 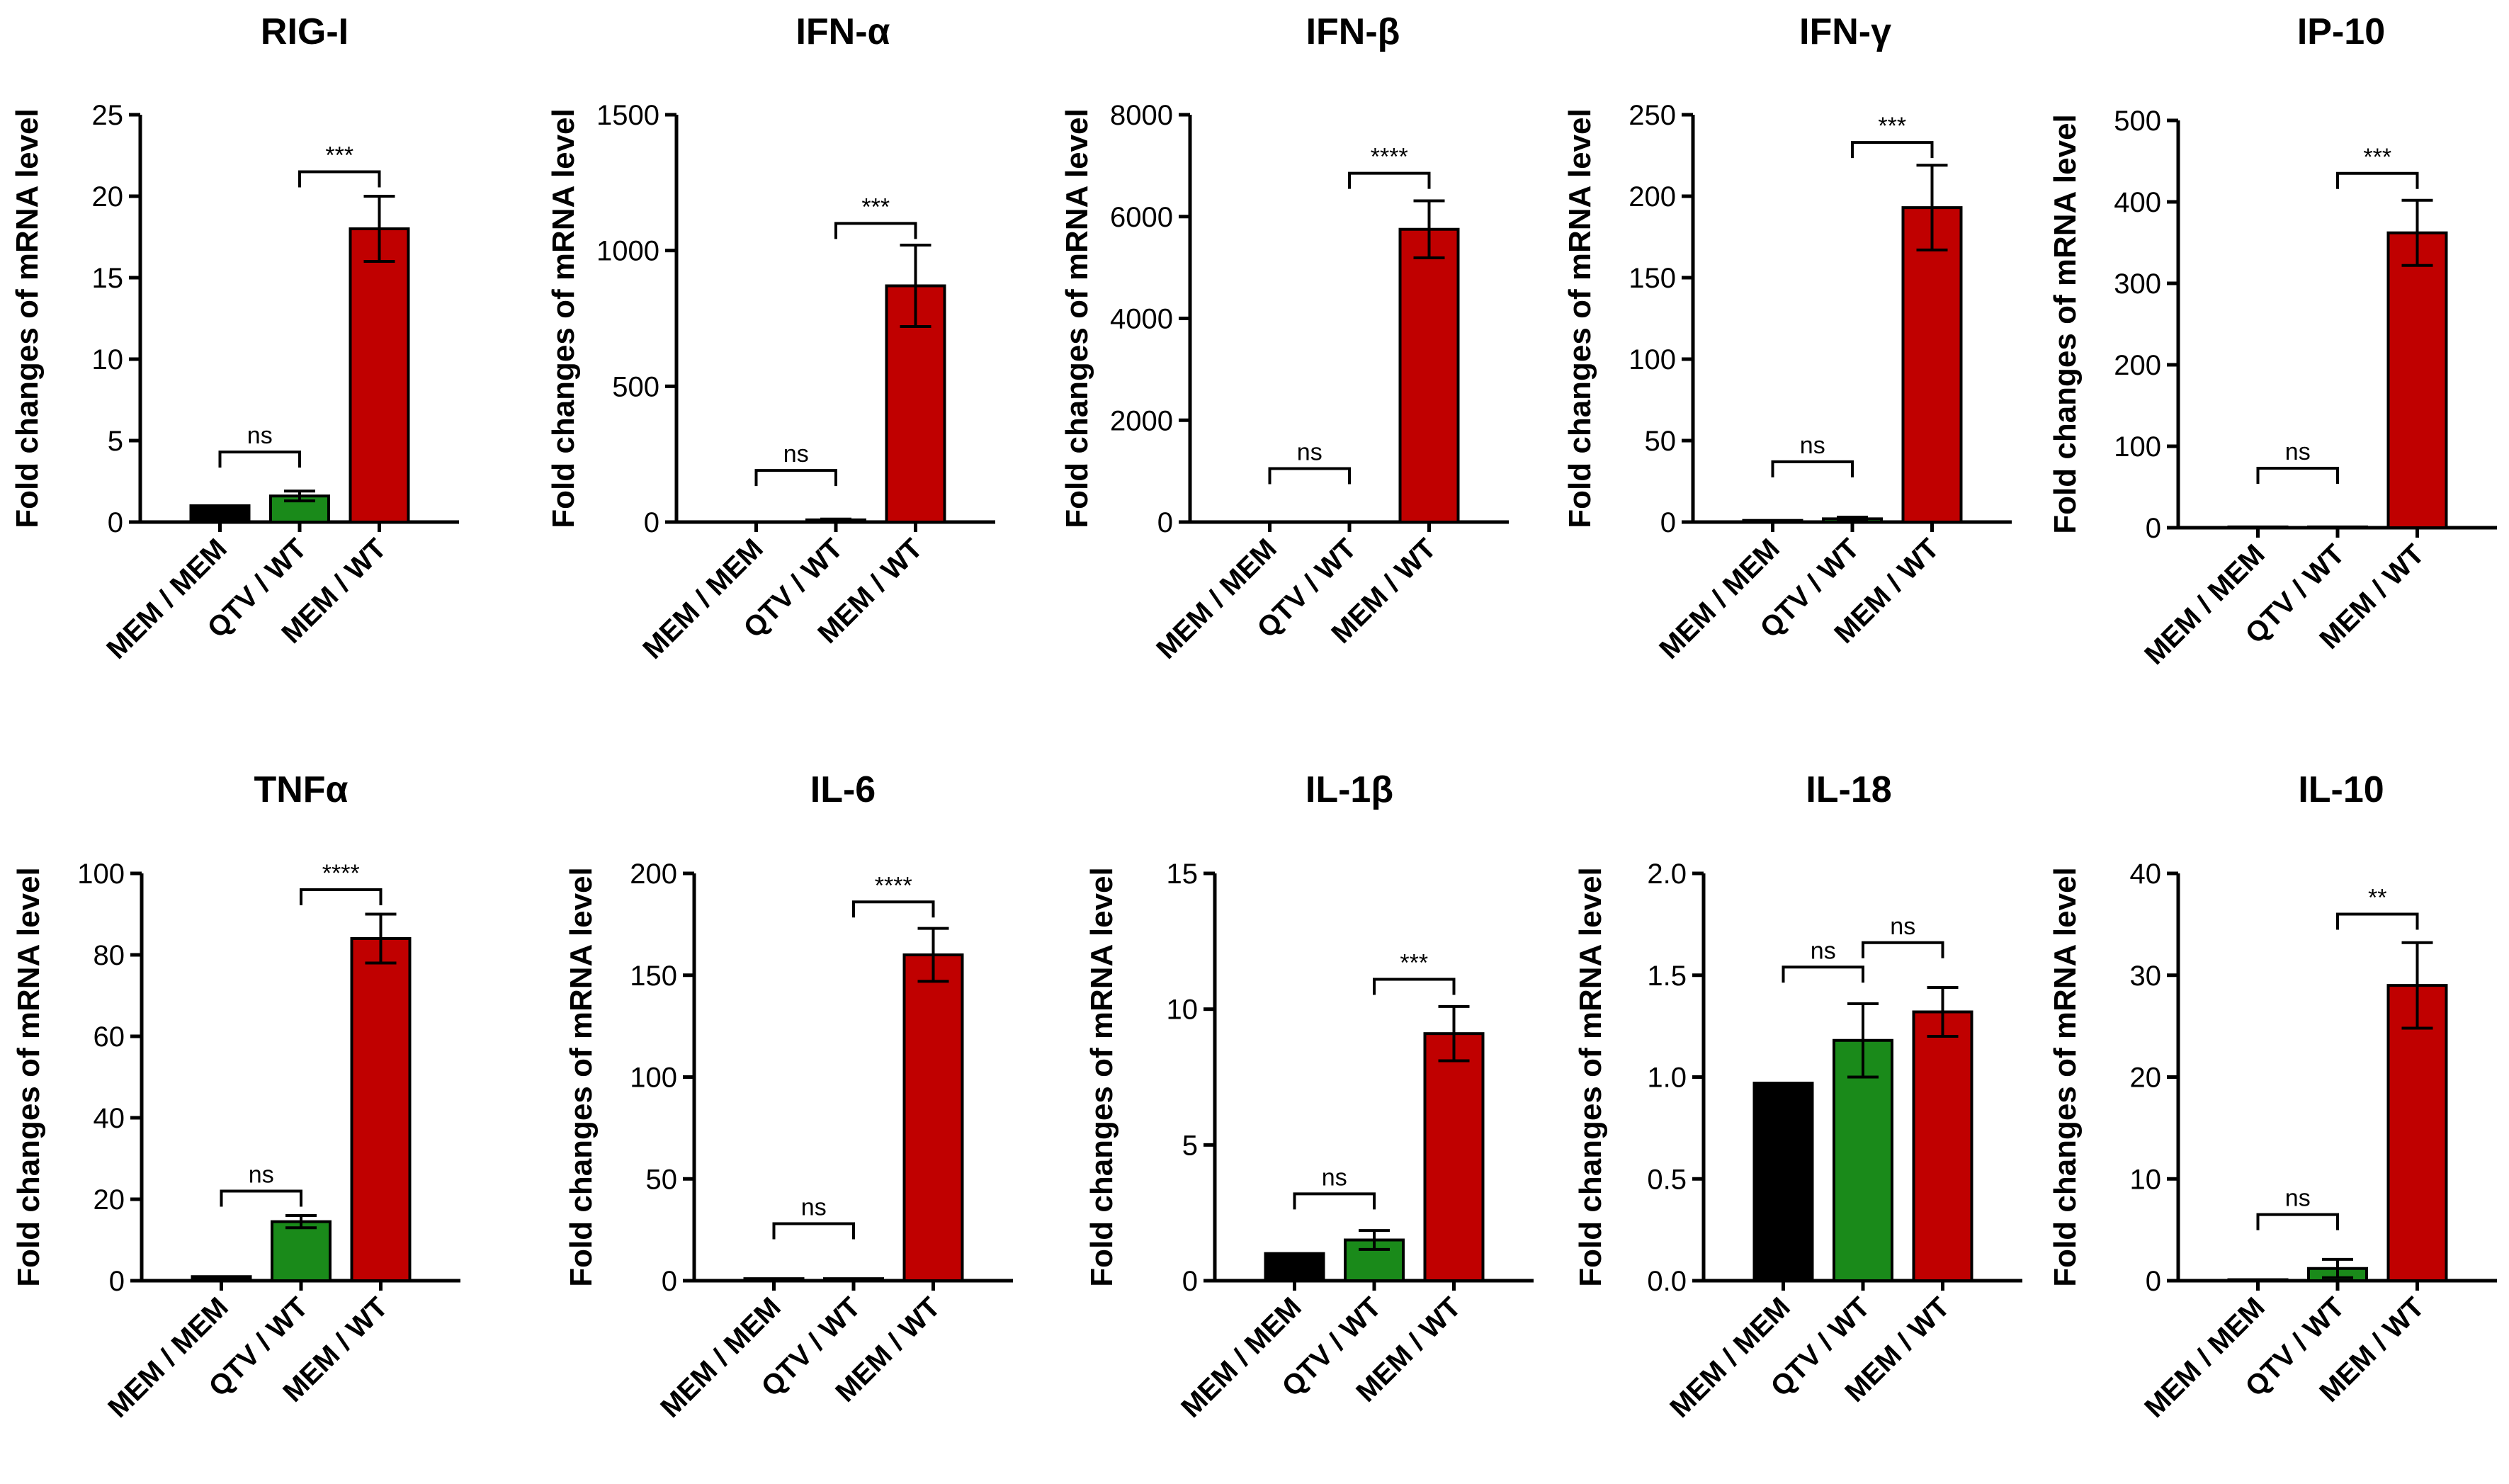 What do you see at coordinates (654, 976) in the screenshot?
I see `y-tick-label: 150` at bounding box center [654, 976].